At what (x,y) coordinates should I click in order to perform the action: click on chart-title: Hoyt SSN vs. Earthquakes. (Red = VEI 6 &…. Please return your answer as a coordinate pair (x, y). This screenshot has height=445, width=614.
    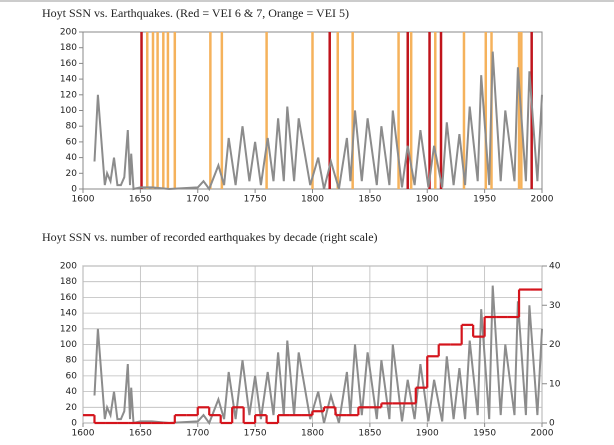
    Looking at the image, I should click on (195, 13).